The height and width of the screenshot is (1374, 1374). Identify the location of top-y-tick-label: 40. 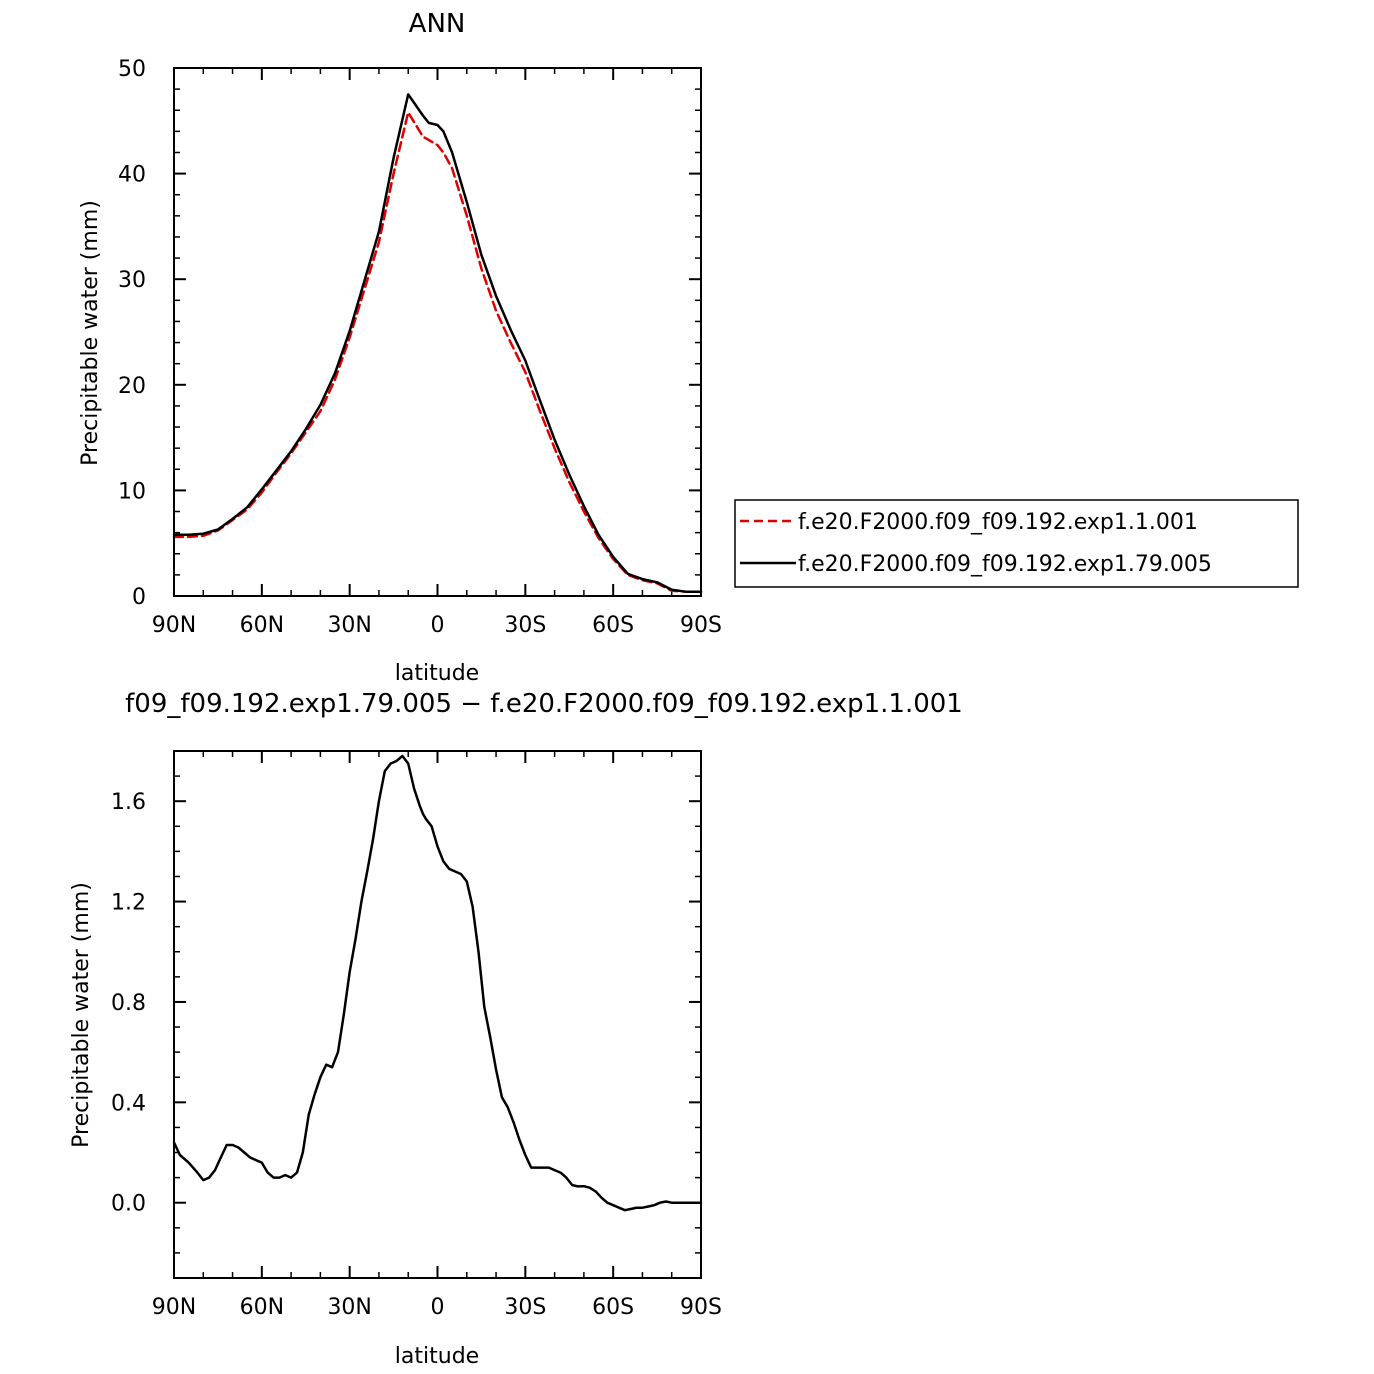
(132, 175).